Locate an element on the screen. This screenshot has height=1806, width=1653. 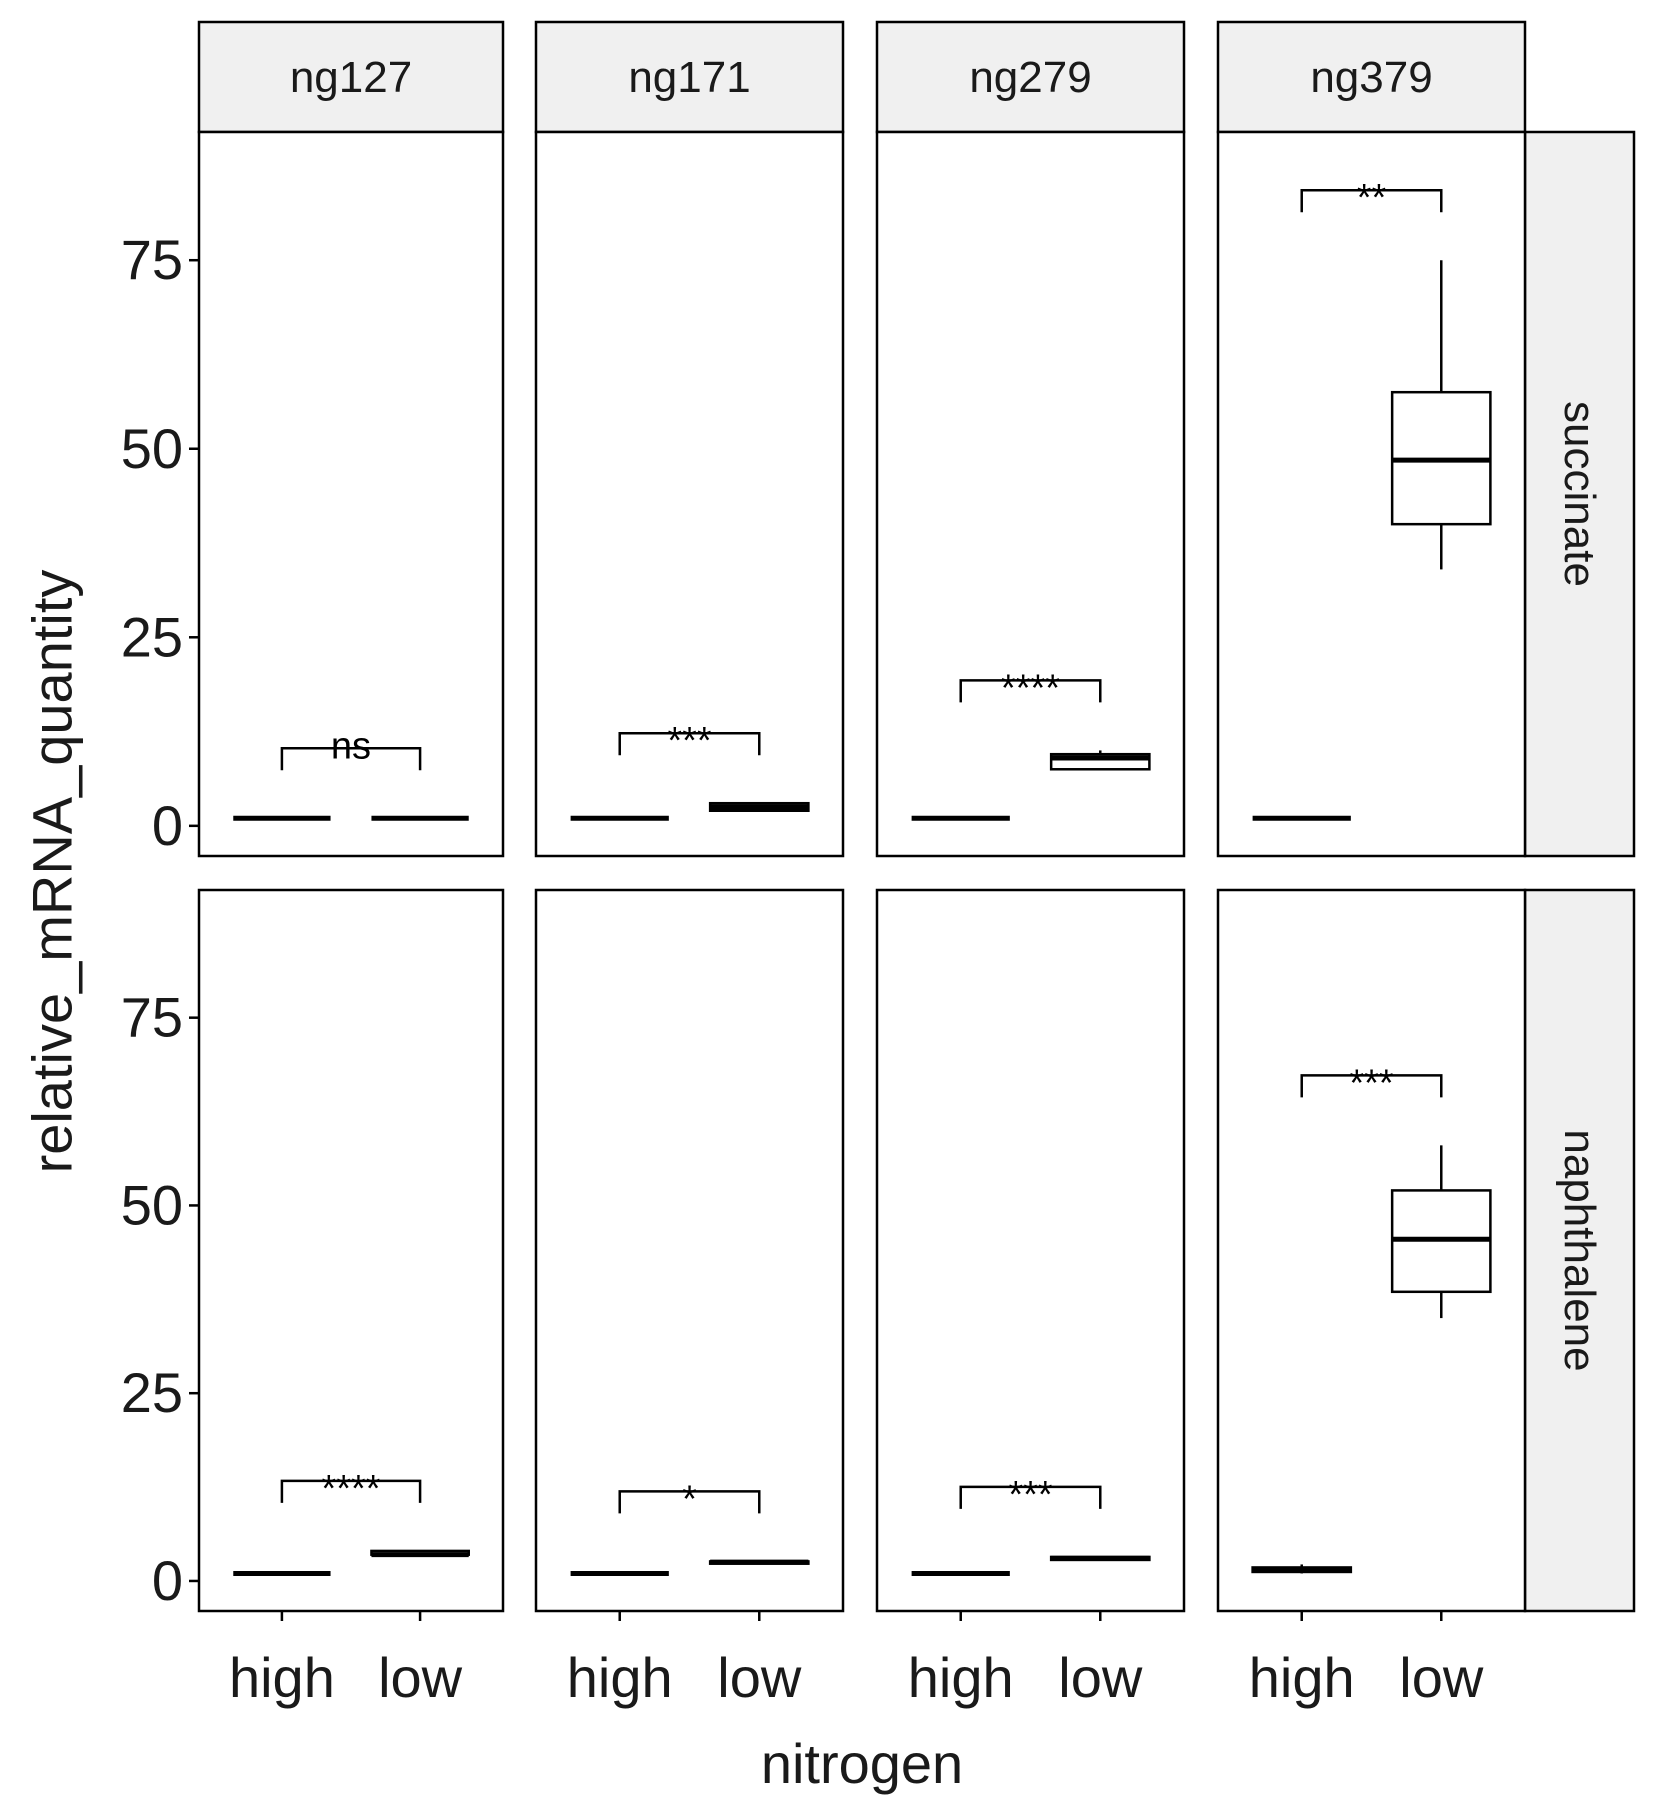
facet-strip-ng379: ng379 is located at coordinates (1371, 77).